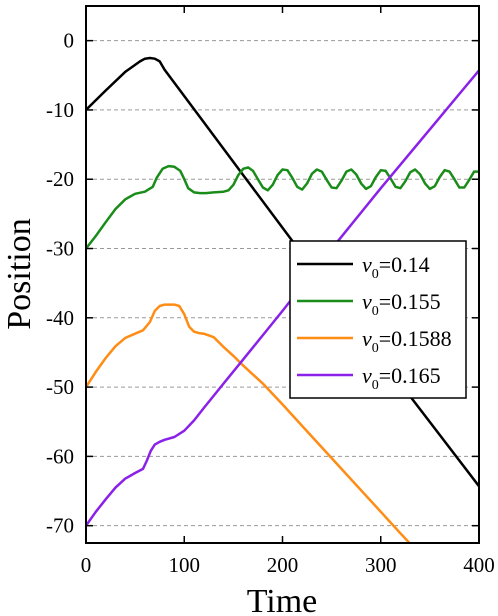  I want to click on x-axis-title: Time, so click(282, 599).